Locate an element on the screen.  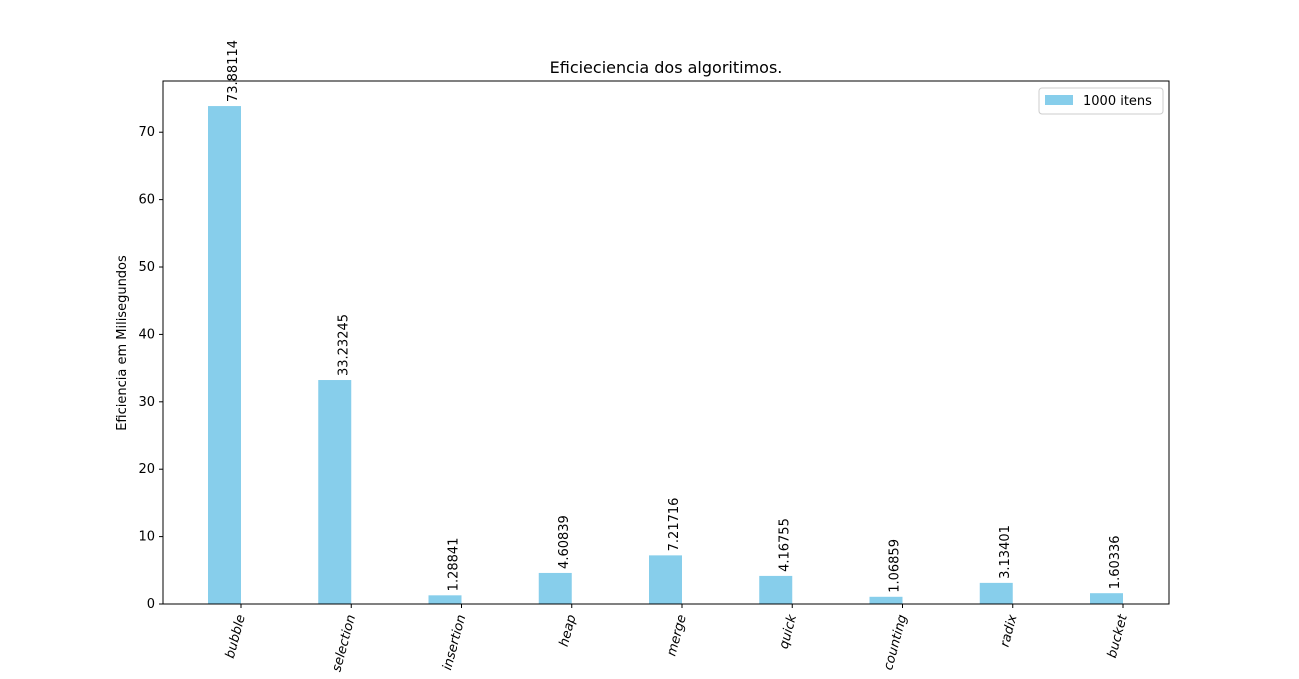
bar-counting is located at coordinates (886, 600).